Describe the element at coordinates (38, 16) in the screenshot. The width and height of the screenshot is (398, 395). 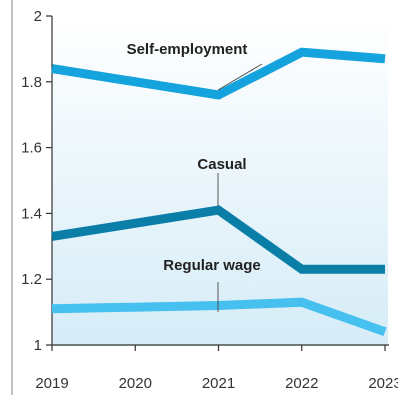
I see `y-tick-label: 2` at that location.